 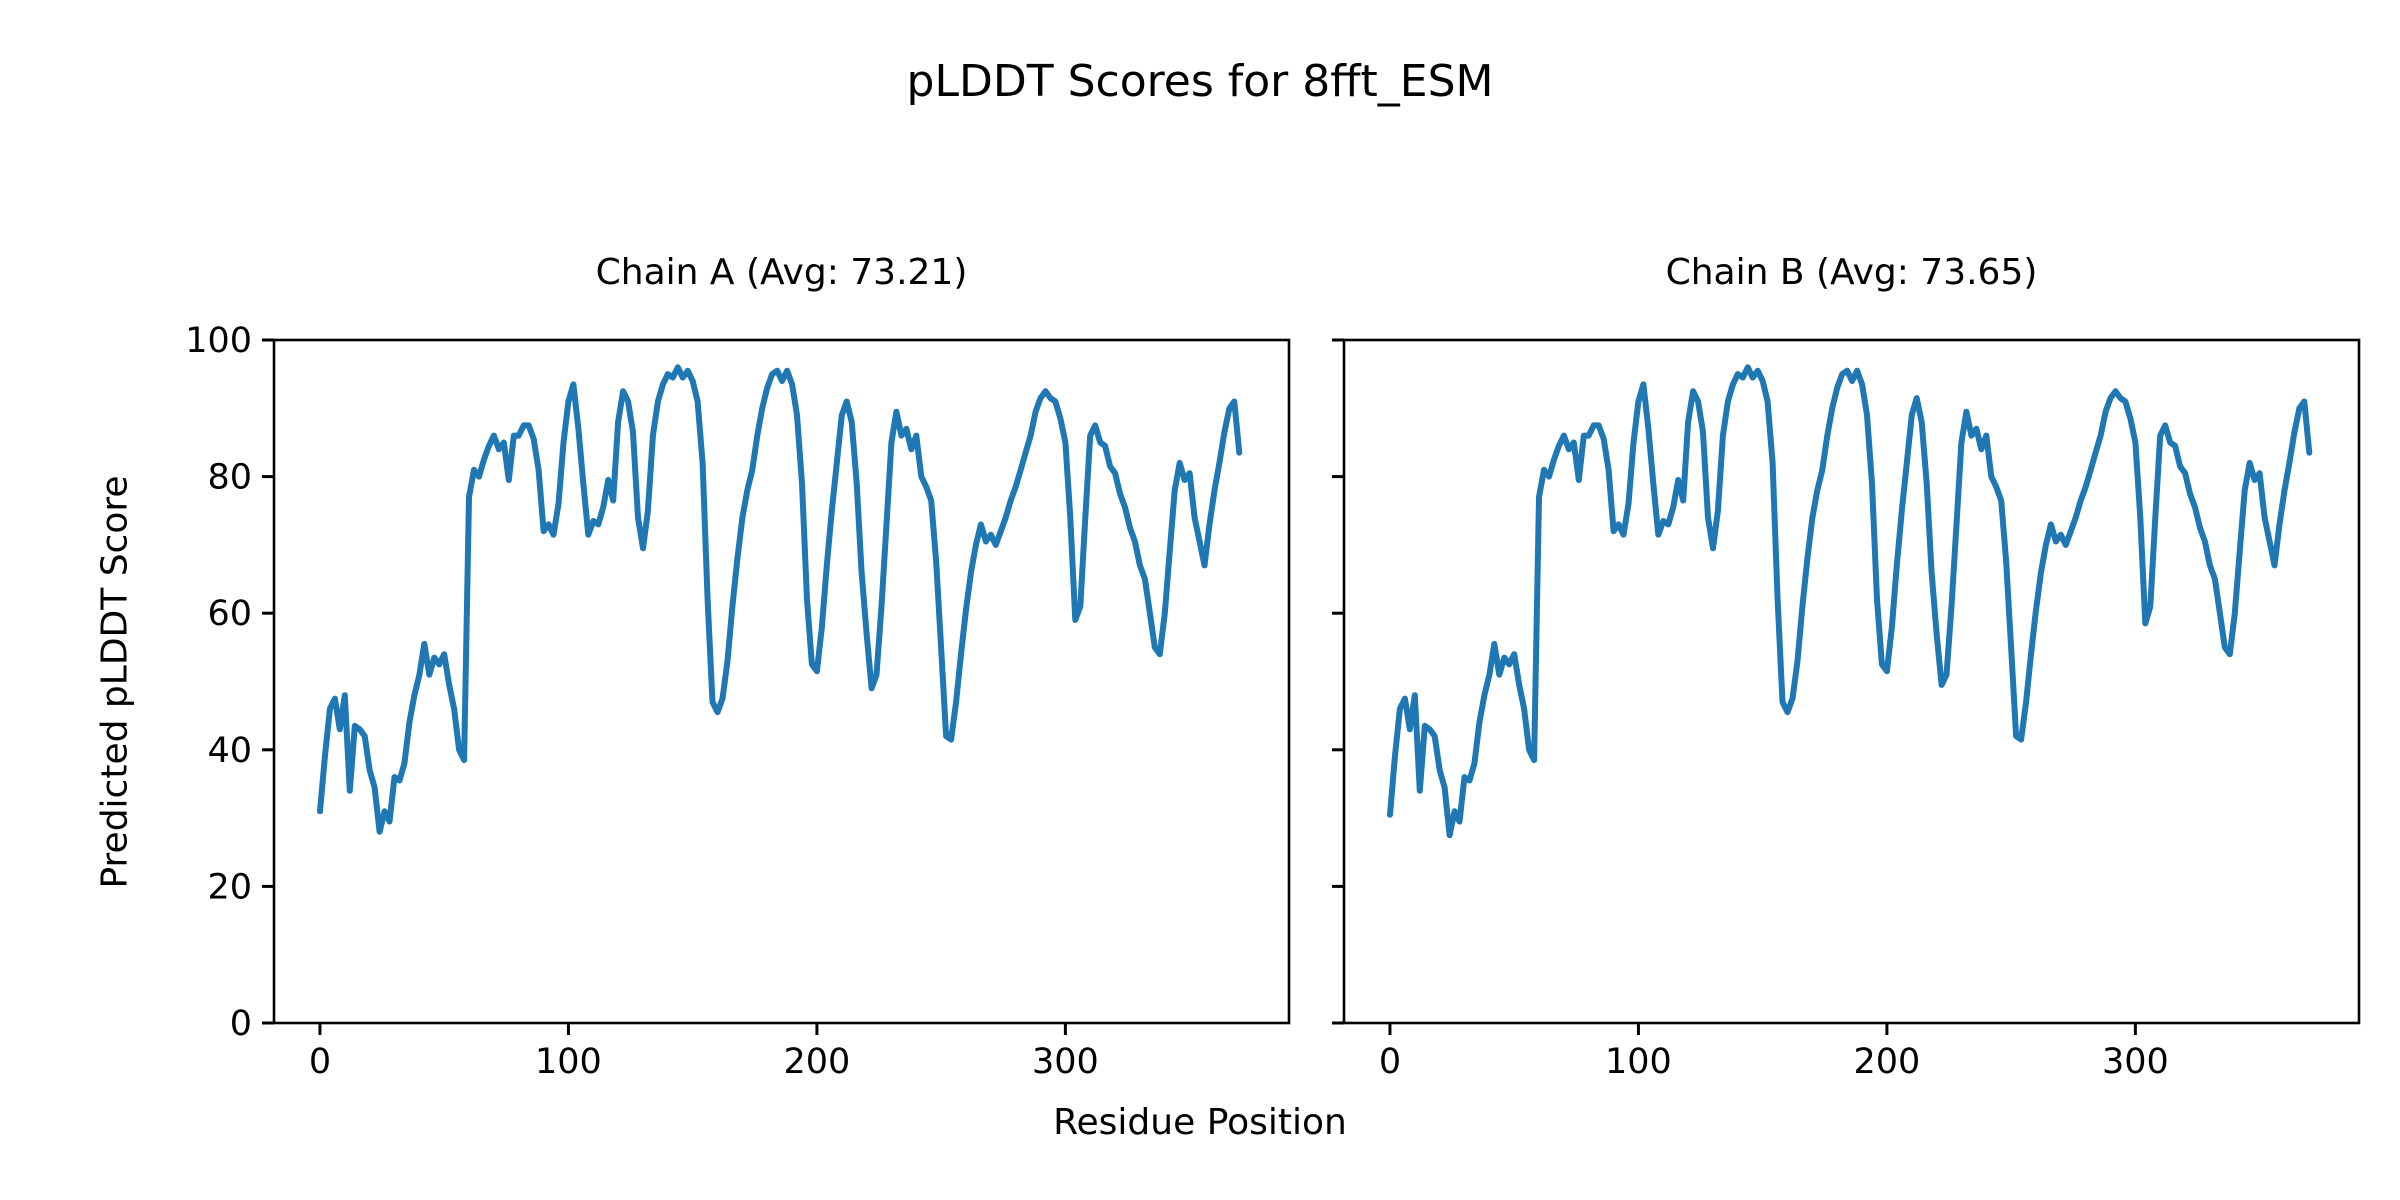 What do you see at coordinates (1200, 81) in the screenshot?
I see `figure-suptitle: pLDDT Scores for 8fft_ESM` at bounding box center [1200, 81].